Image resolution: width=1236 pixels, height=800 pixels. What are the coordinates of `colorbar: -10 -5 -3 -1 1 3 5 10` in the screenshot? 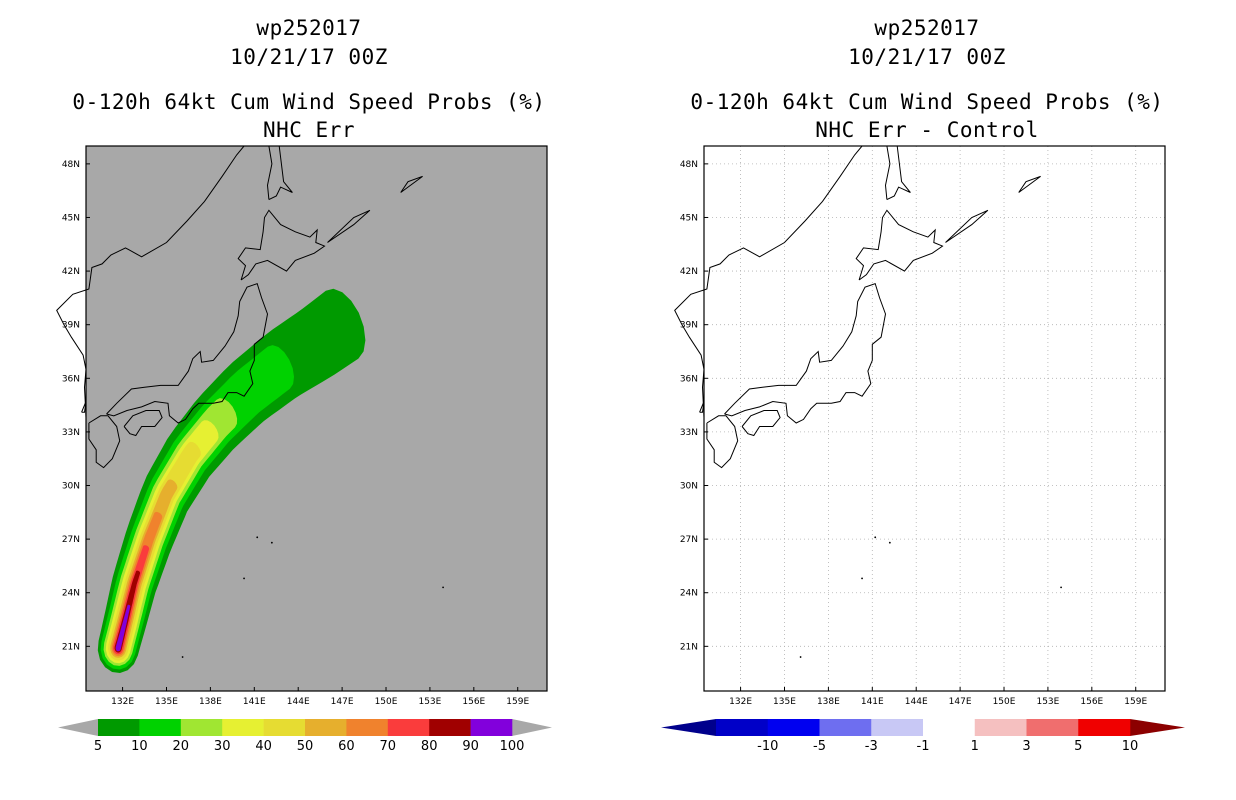 It's located at (923, 736).